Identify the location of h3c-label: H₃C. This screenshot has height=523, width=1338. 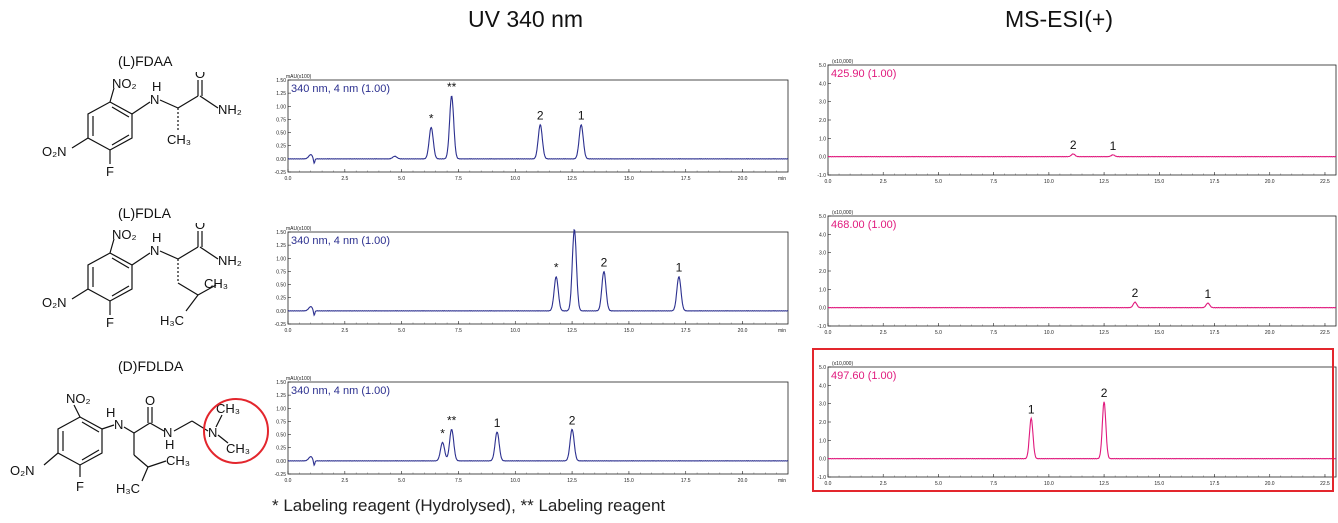
(128, 488).